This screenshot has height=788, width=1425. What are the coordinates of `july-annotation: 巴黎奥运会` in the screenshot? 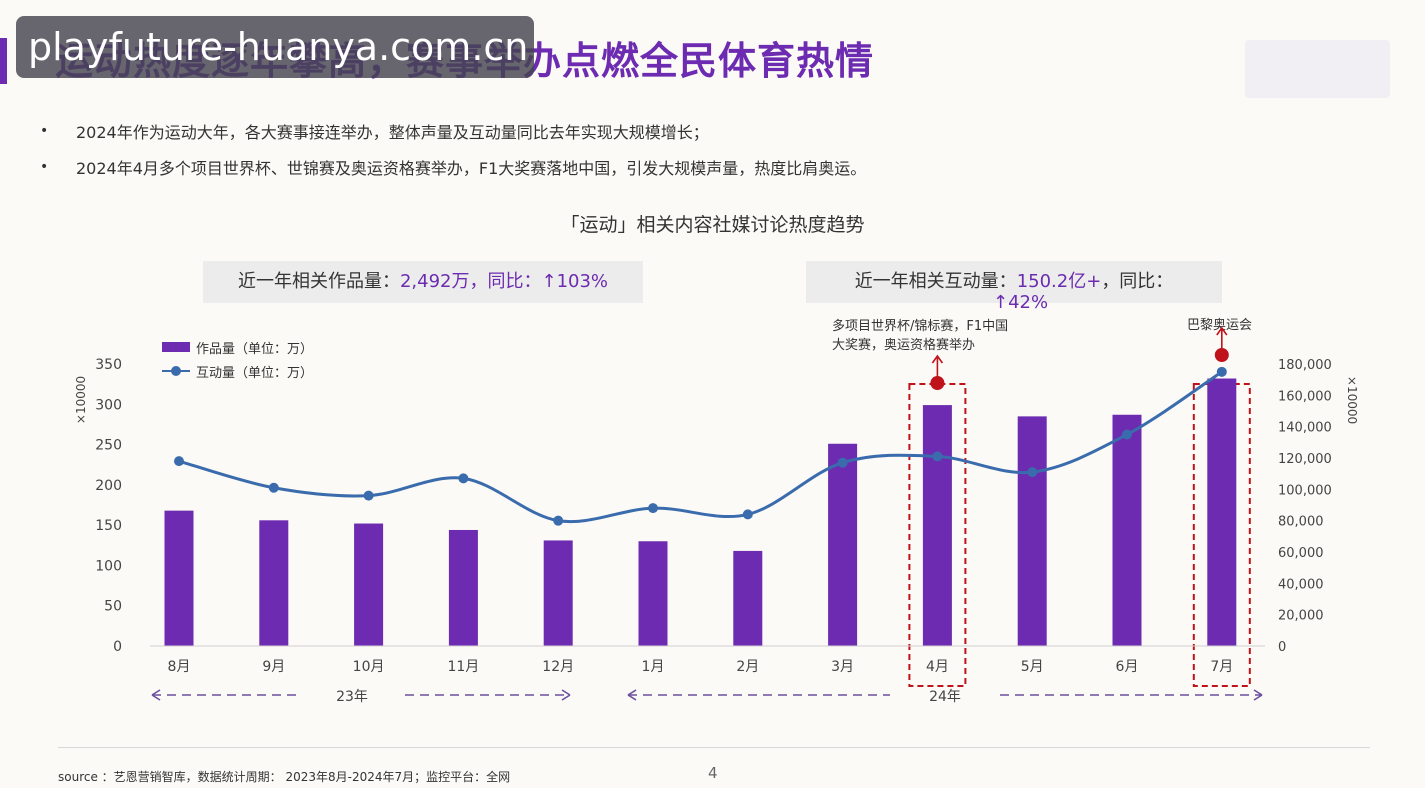 It's located at (1220, 325).